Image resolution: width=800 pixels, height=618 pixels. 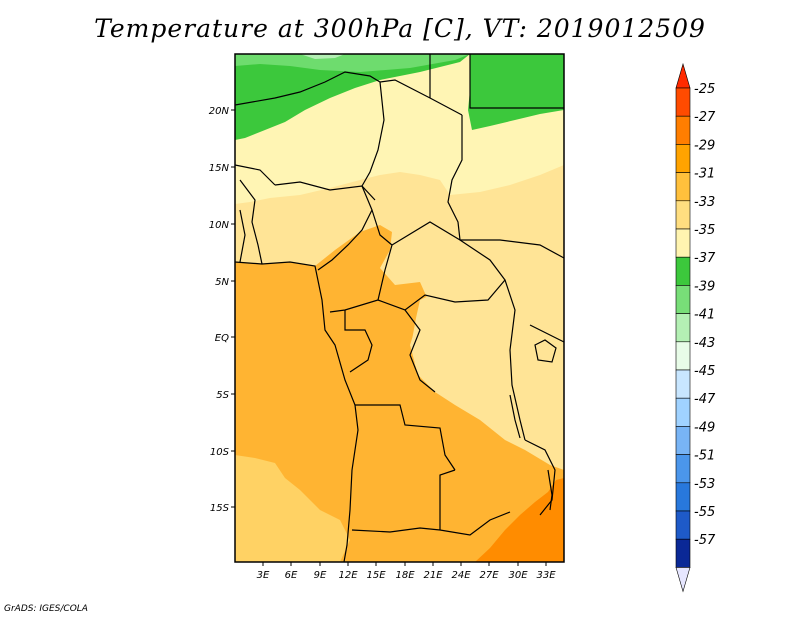 I want to click on grads-credit: GrADS: IGES/COLA, so click(x=46, y=609).